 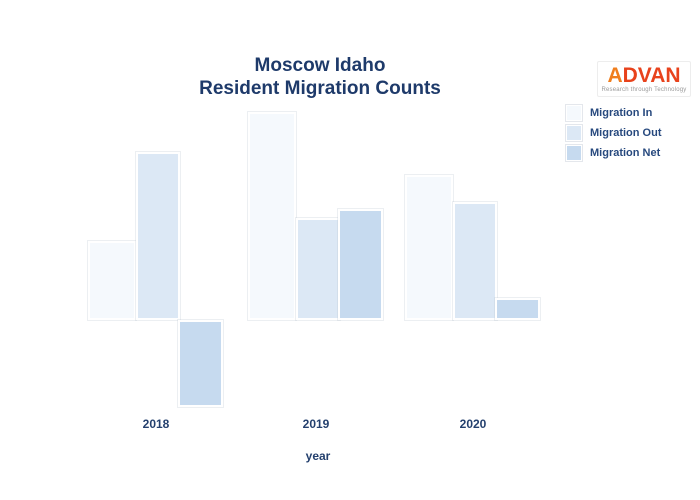 What do you see at coordinates (200, 363) in the screenshot?
I see `bar-migration-net-2018` at bounding box center [200, 363].